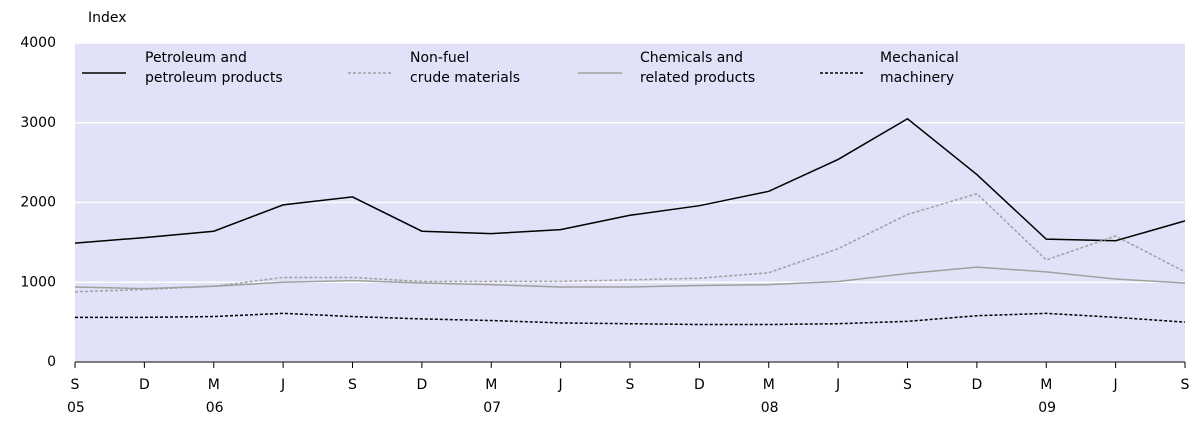  Describe the element at coordinates (38, 123) in the screenshot. I see `y-tick-label: 3000` at that location.